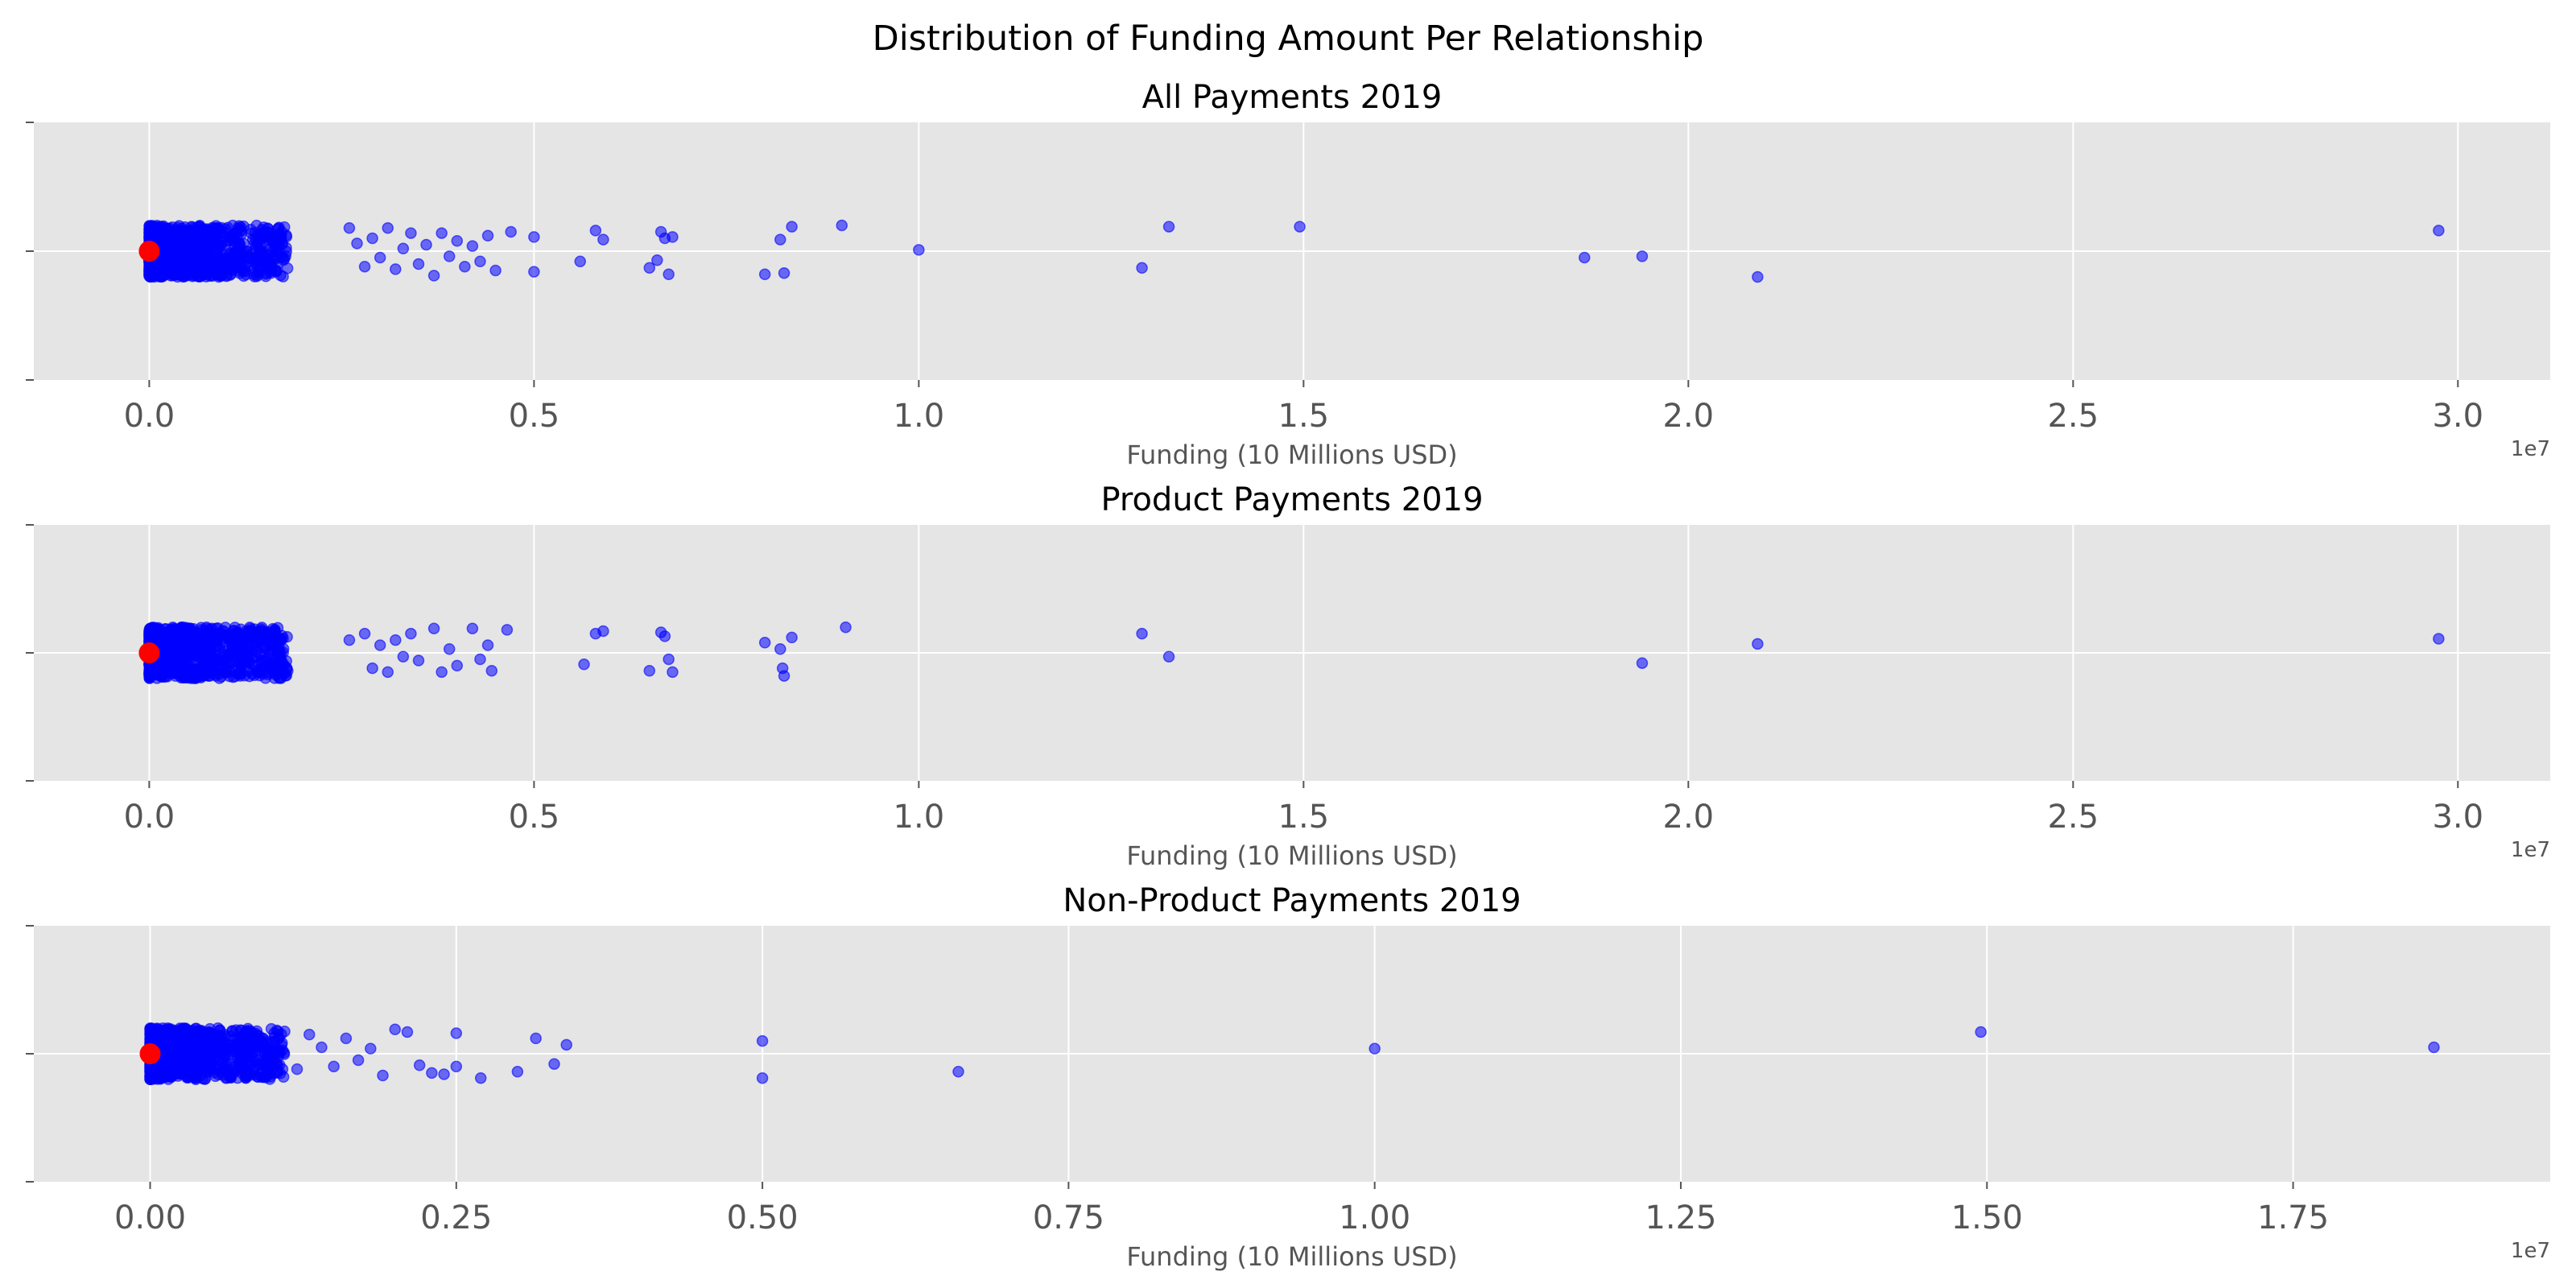 This screenshot has width=2576, height=1288. Describe the element at coordinates (2457, 817) in the screenshot. I see `x-tick-label: 3.0` at that location.